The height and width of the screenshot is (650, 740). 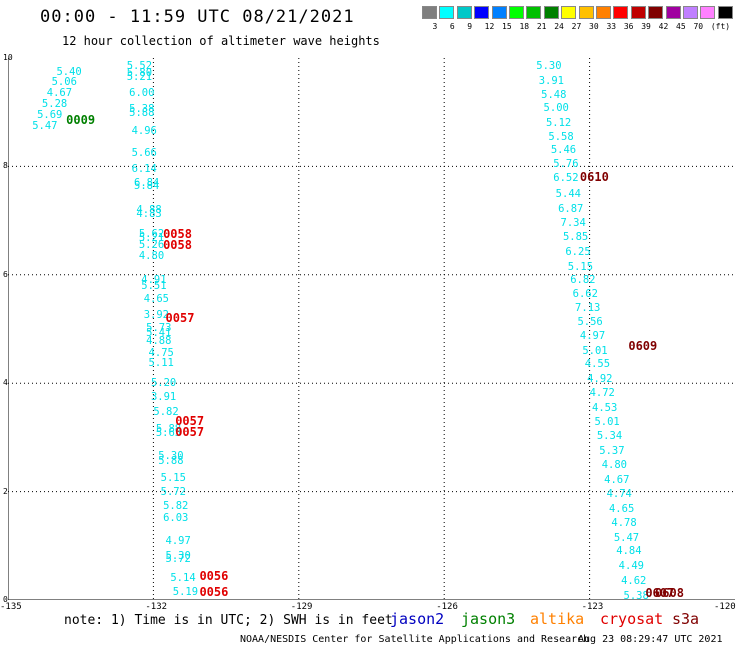 What do you see at coordinates (149, 213) in the screenshot?
I see `swh-value-label: 4.83` at bounding box center [149, 213].